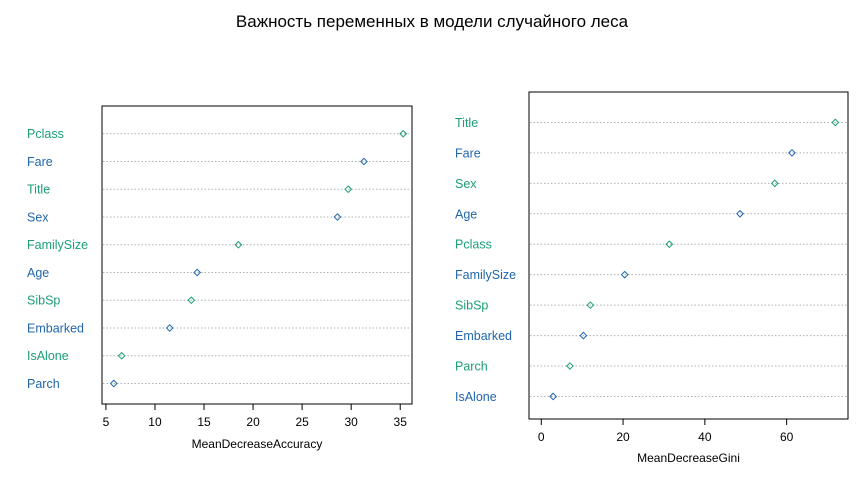 Image resolution: width=864 pixels, height=480 pixels. Describe the element at coordinates (302, 422) in the screenshot. I see `x-tick-label: 25` at that location.